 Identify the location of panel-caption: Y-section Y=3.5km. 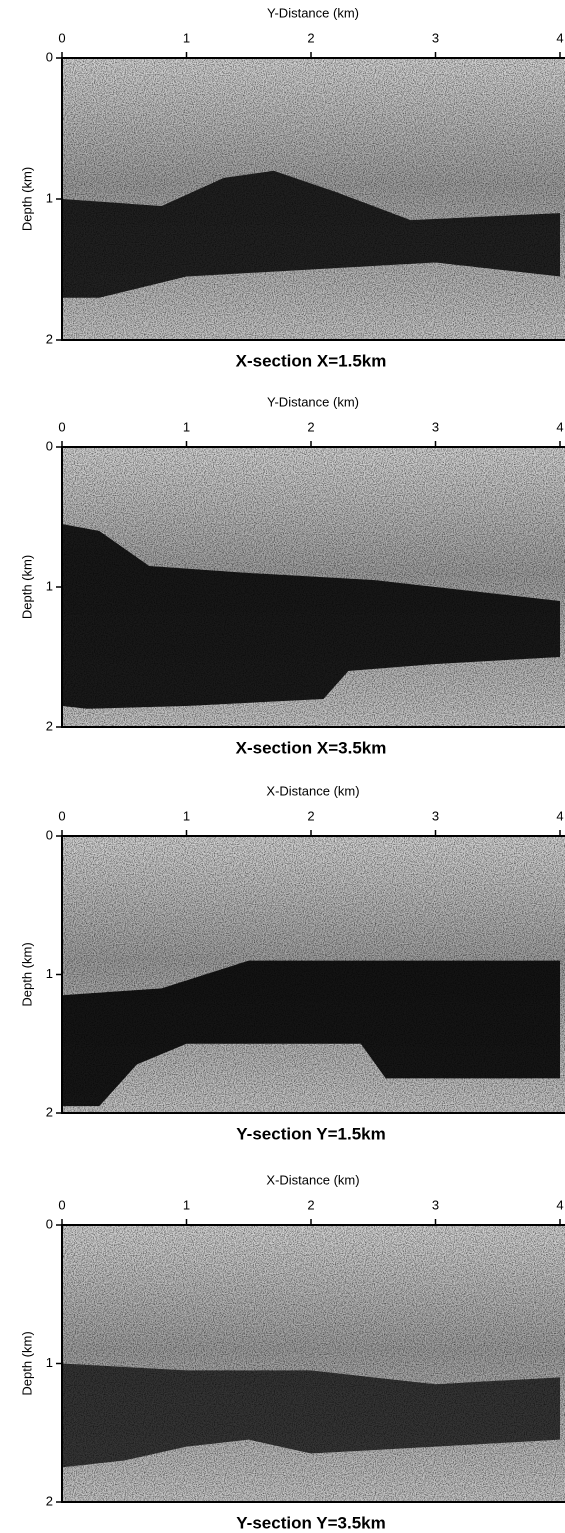
(310, 1522).